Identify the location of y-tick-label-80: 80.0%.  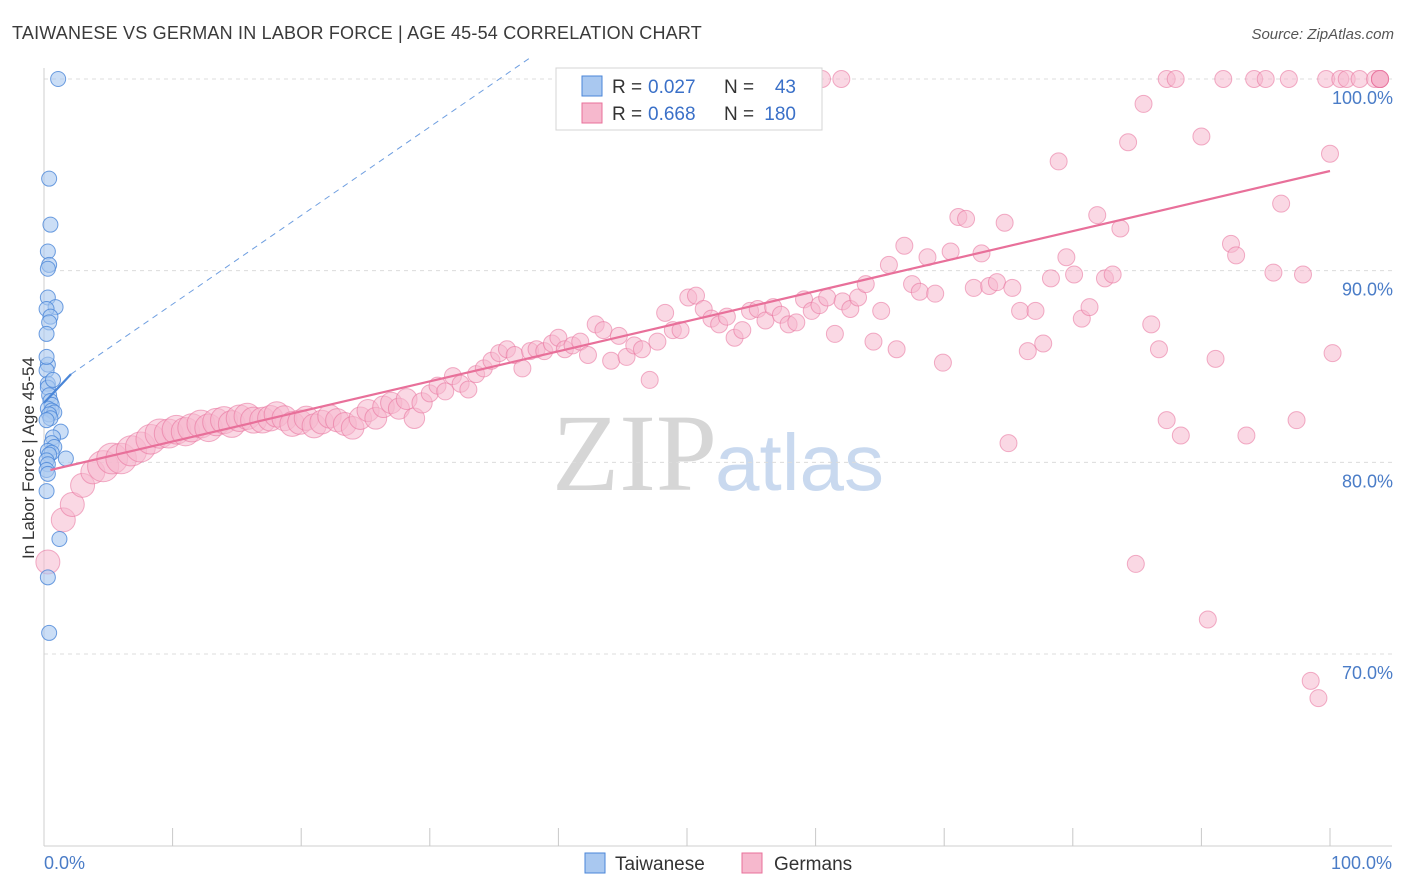
(1367, 481).